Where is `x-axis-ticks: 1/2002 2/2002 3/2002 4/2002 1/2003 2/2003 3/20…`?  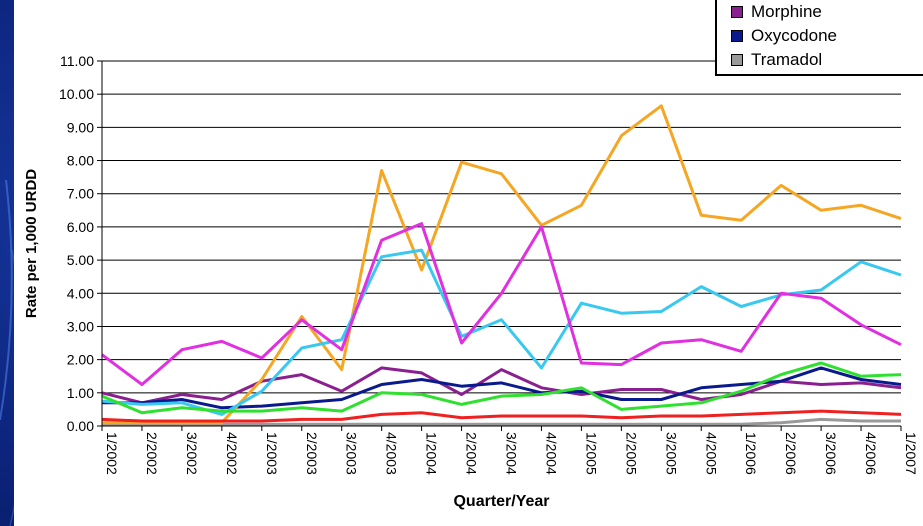
x-axis-ticks: 1/2002 2/2002 3/2002 4/2002 1/2003 2/2003 3/20… is located at coordinates (510, 450).